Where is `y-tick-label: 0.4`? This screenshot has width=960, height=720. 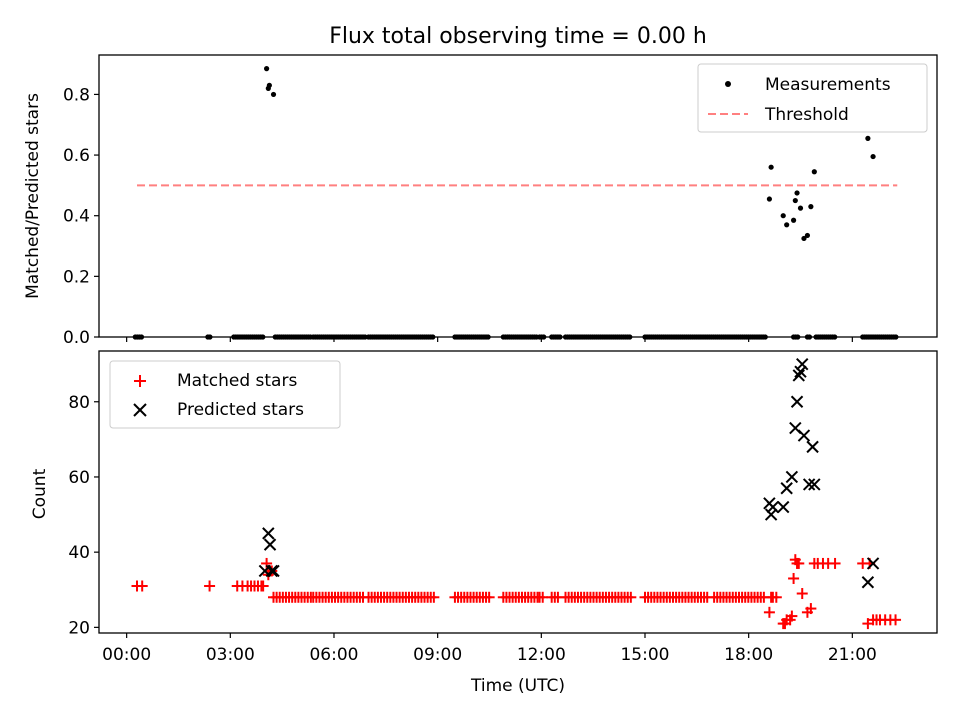 y-tick-label: 0.4 is located at coordinates (76, 217).